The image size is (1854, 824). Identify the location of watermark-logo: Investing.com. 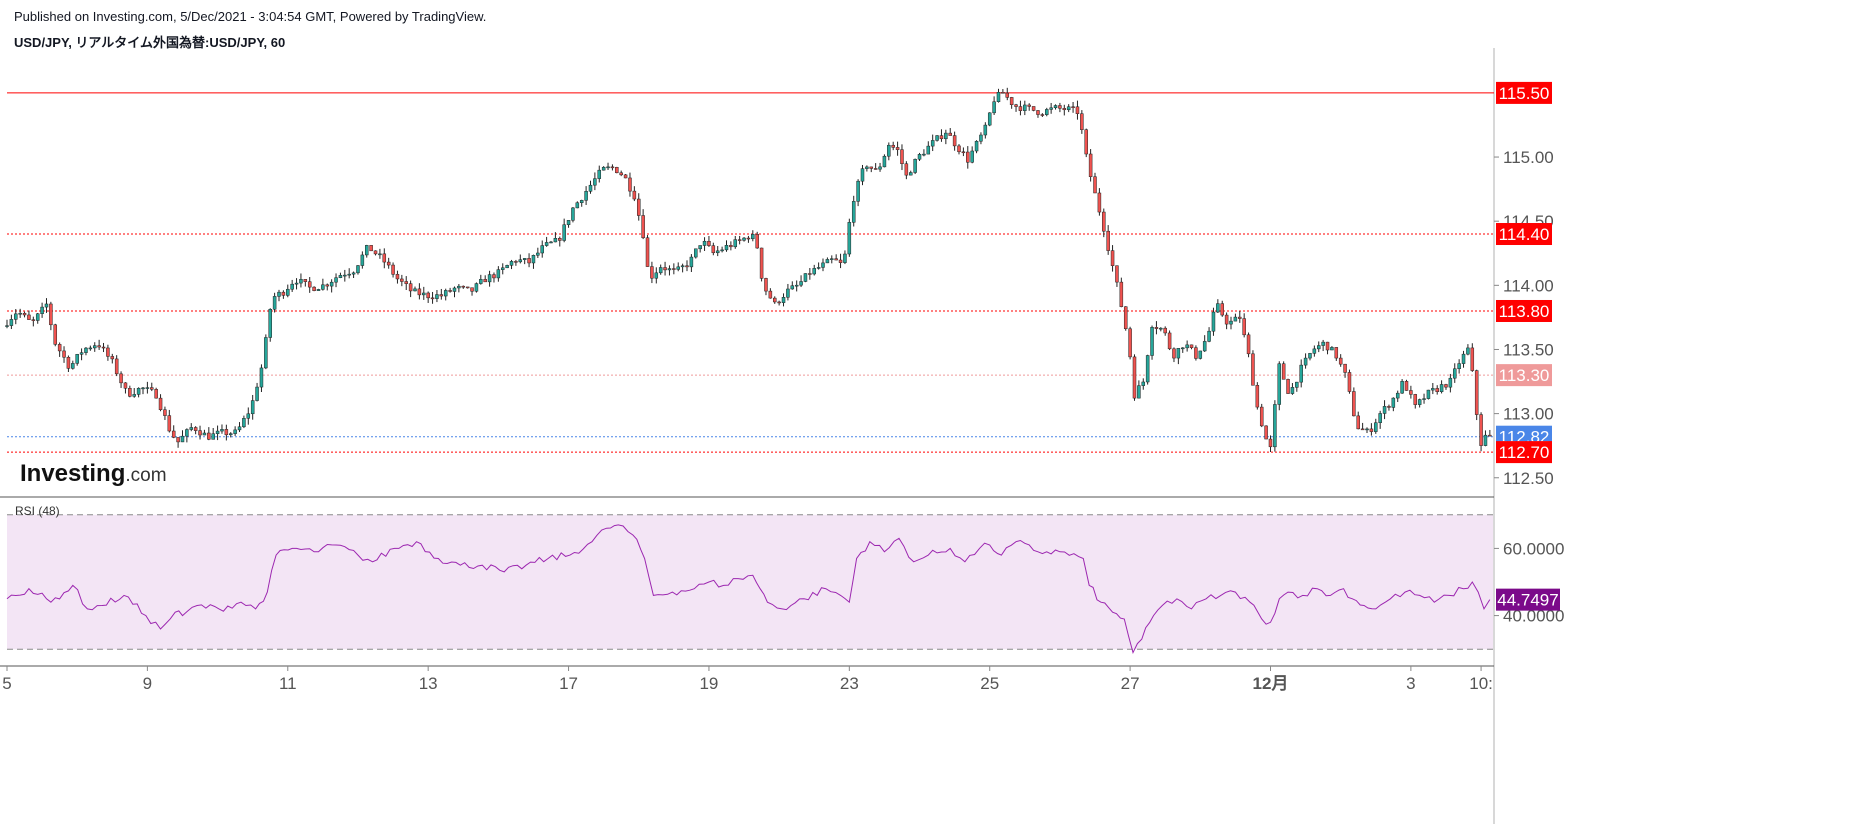
(93, 473).